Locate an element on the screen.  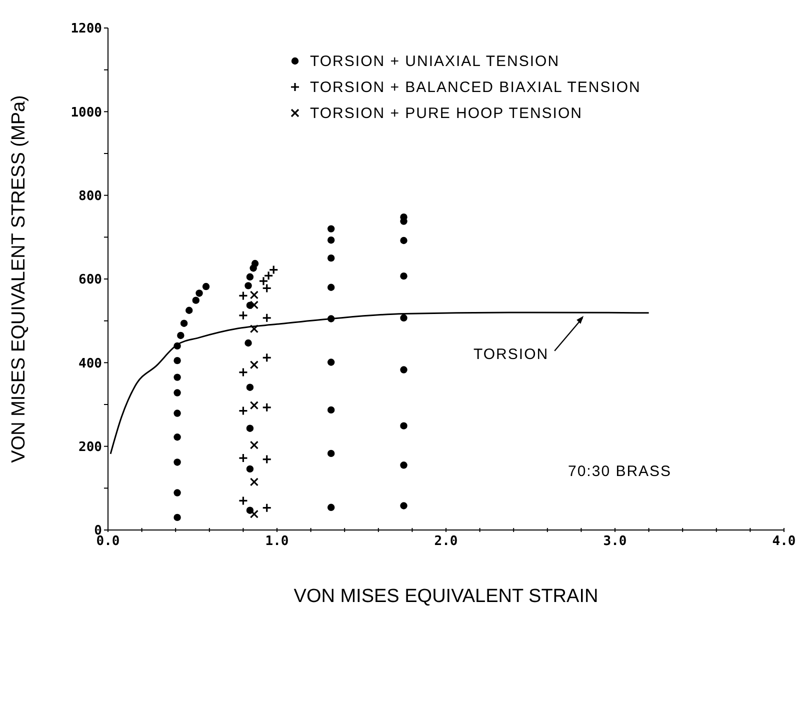
x-tick-label: 0.0 is located at coordinates (108, 542).